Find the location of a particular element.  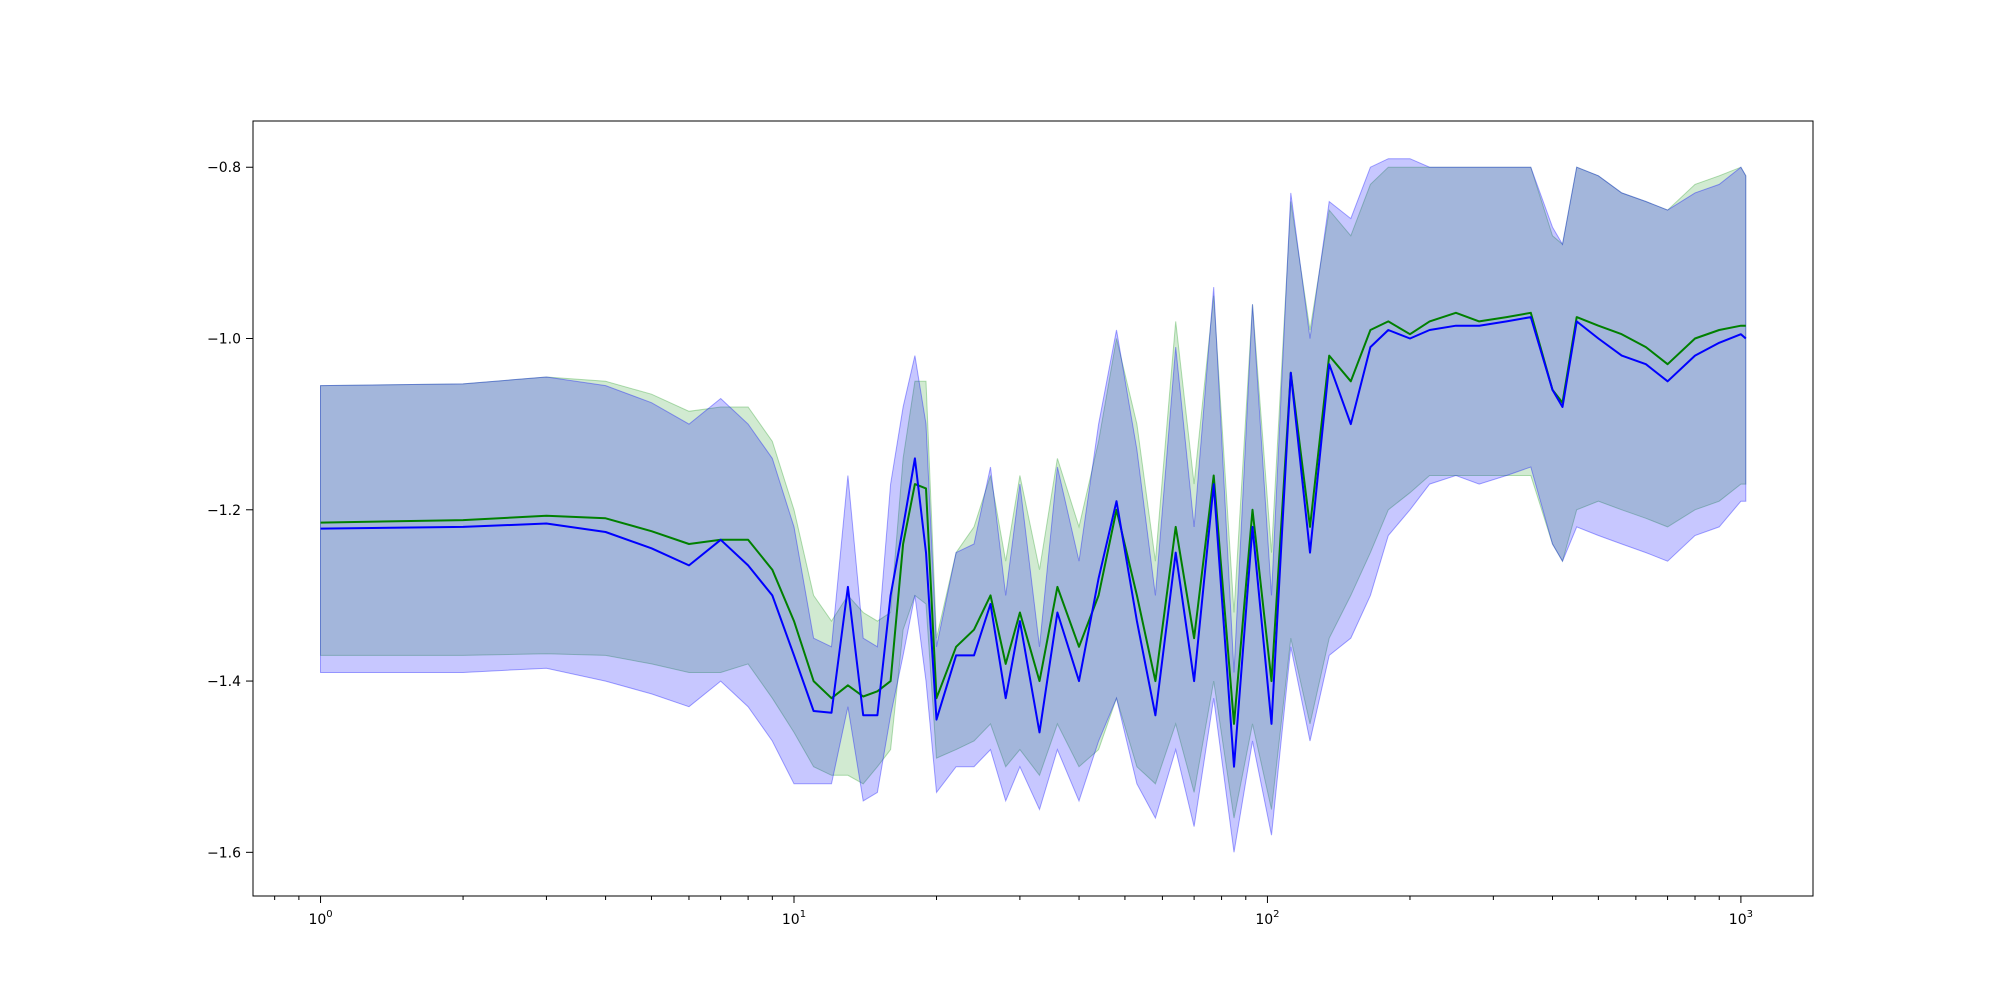

x-tick-label: 10³ is located at coordinates (1741, 918).